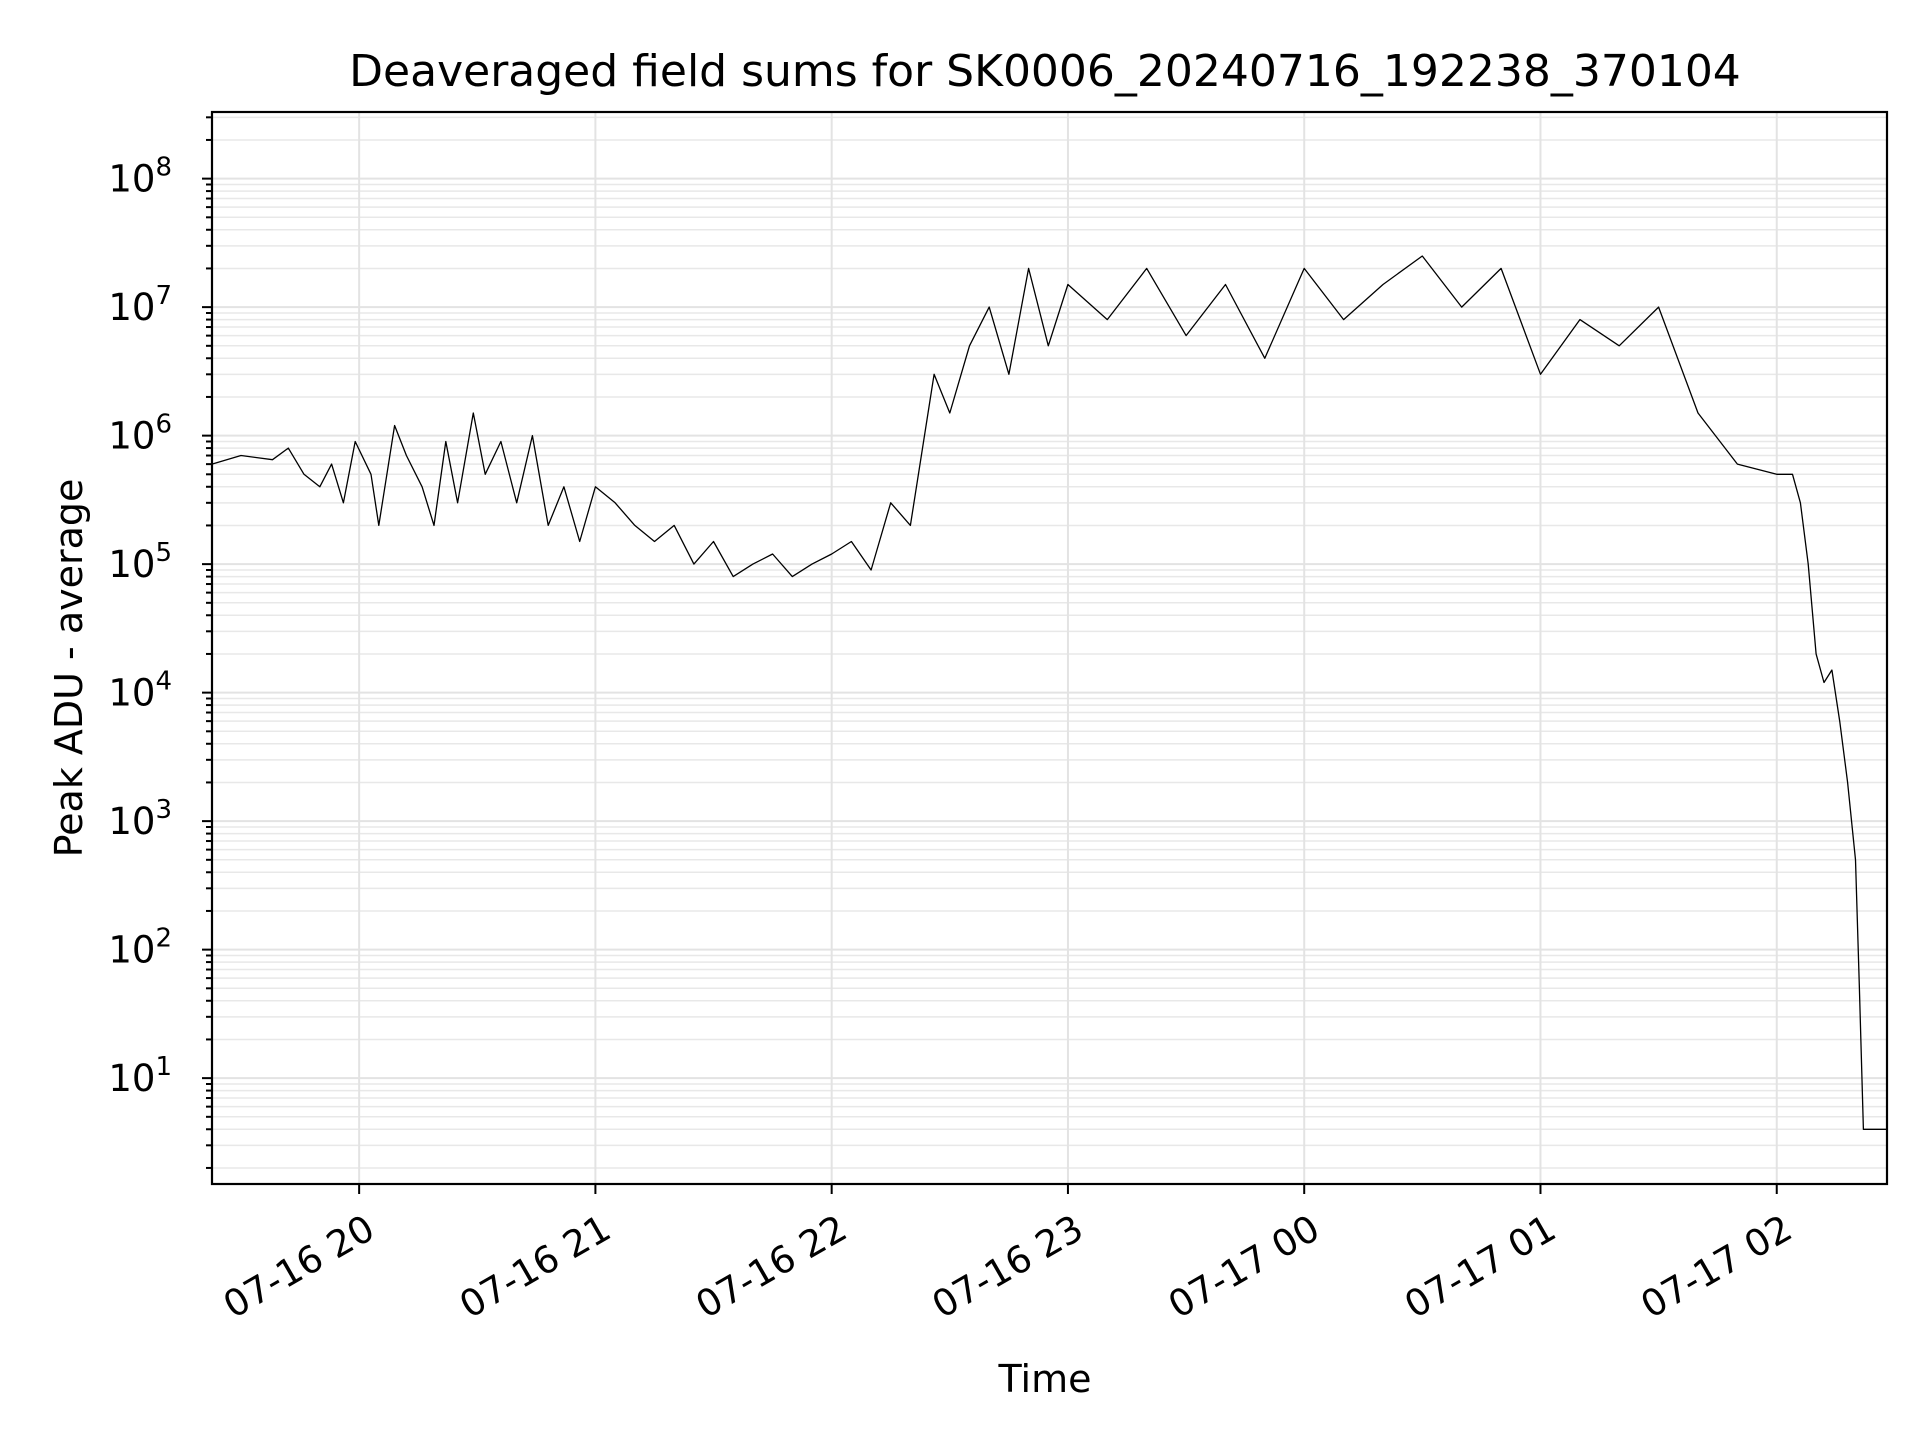 The width and height of the screenshot is (1920, 1440). What do you see at coordinates (1244, 1267) in the screenshot?
I see `x-tick-label: 07-17 00` at bounding box center [1244, 1267].